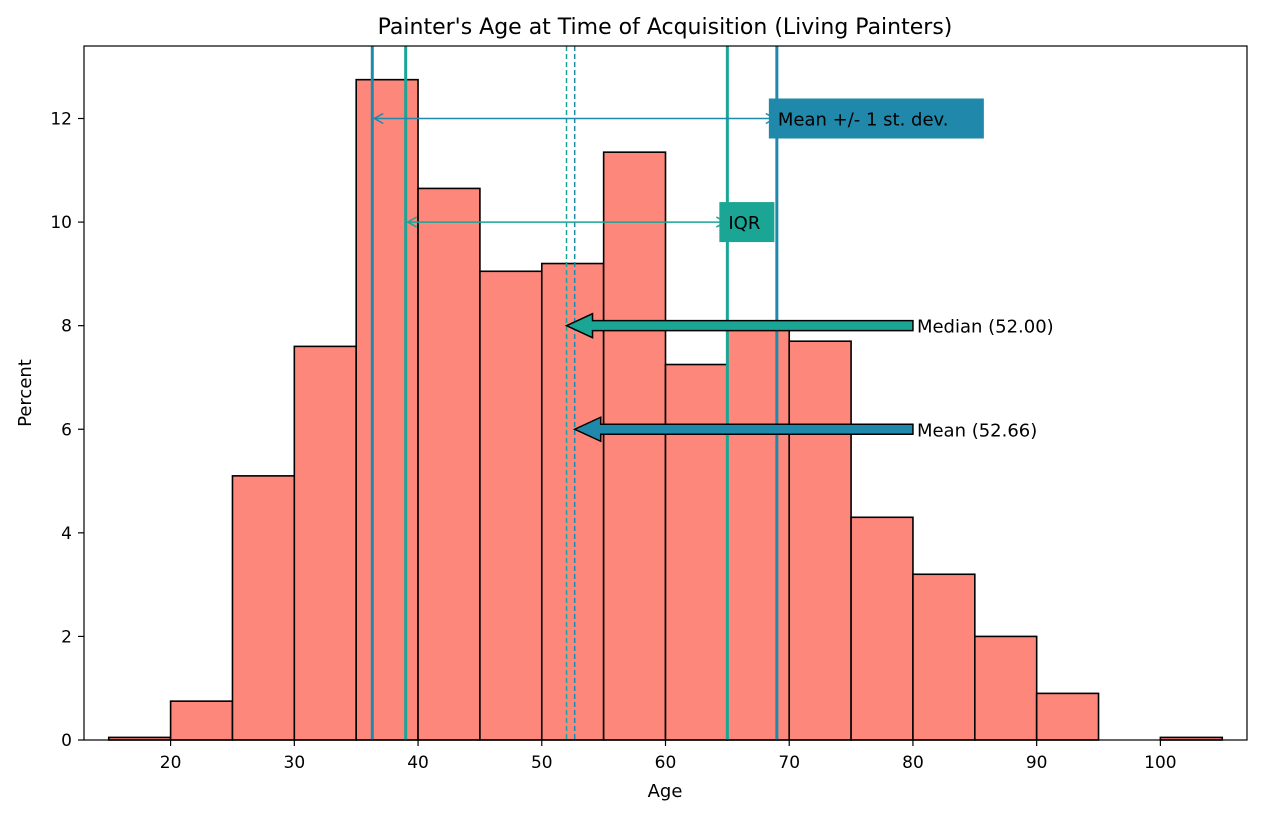  I want to click on x-tick-label: 50, so click(542, 763).